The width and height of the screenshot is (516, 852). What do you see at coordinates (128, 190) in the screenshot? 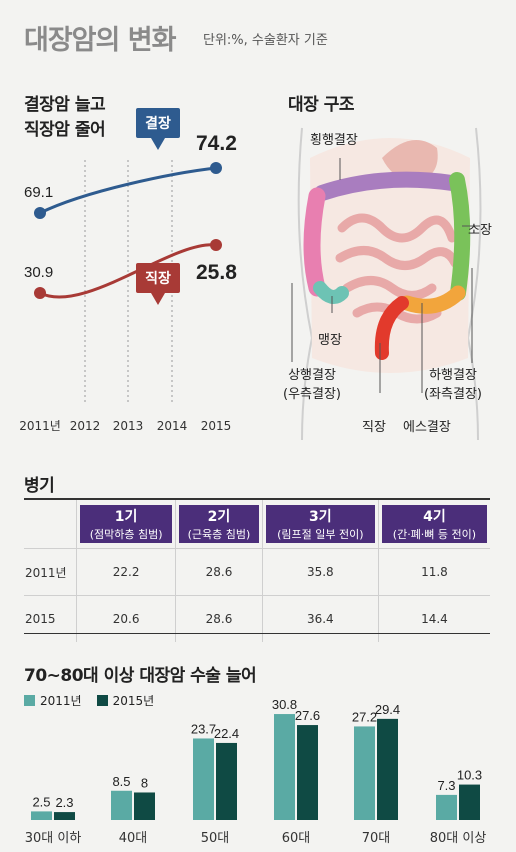
I see `series-line-colon` at bounding box center [128, 190].